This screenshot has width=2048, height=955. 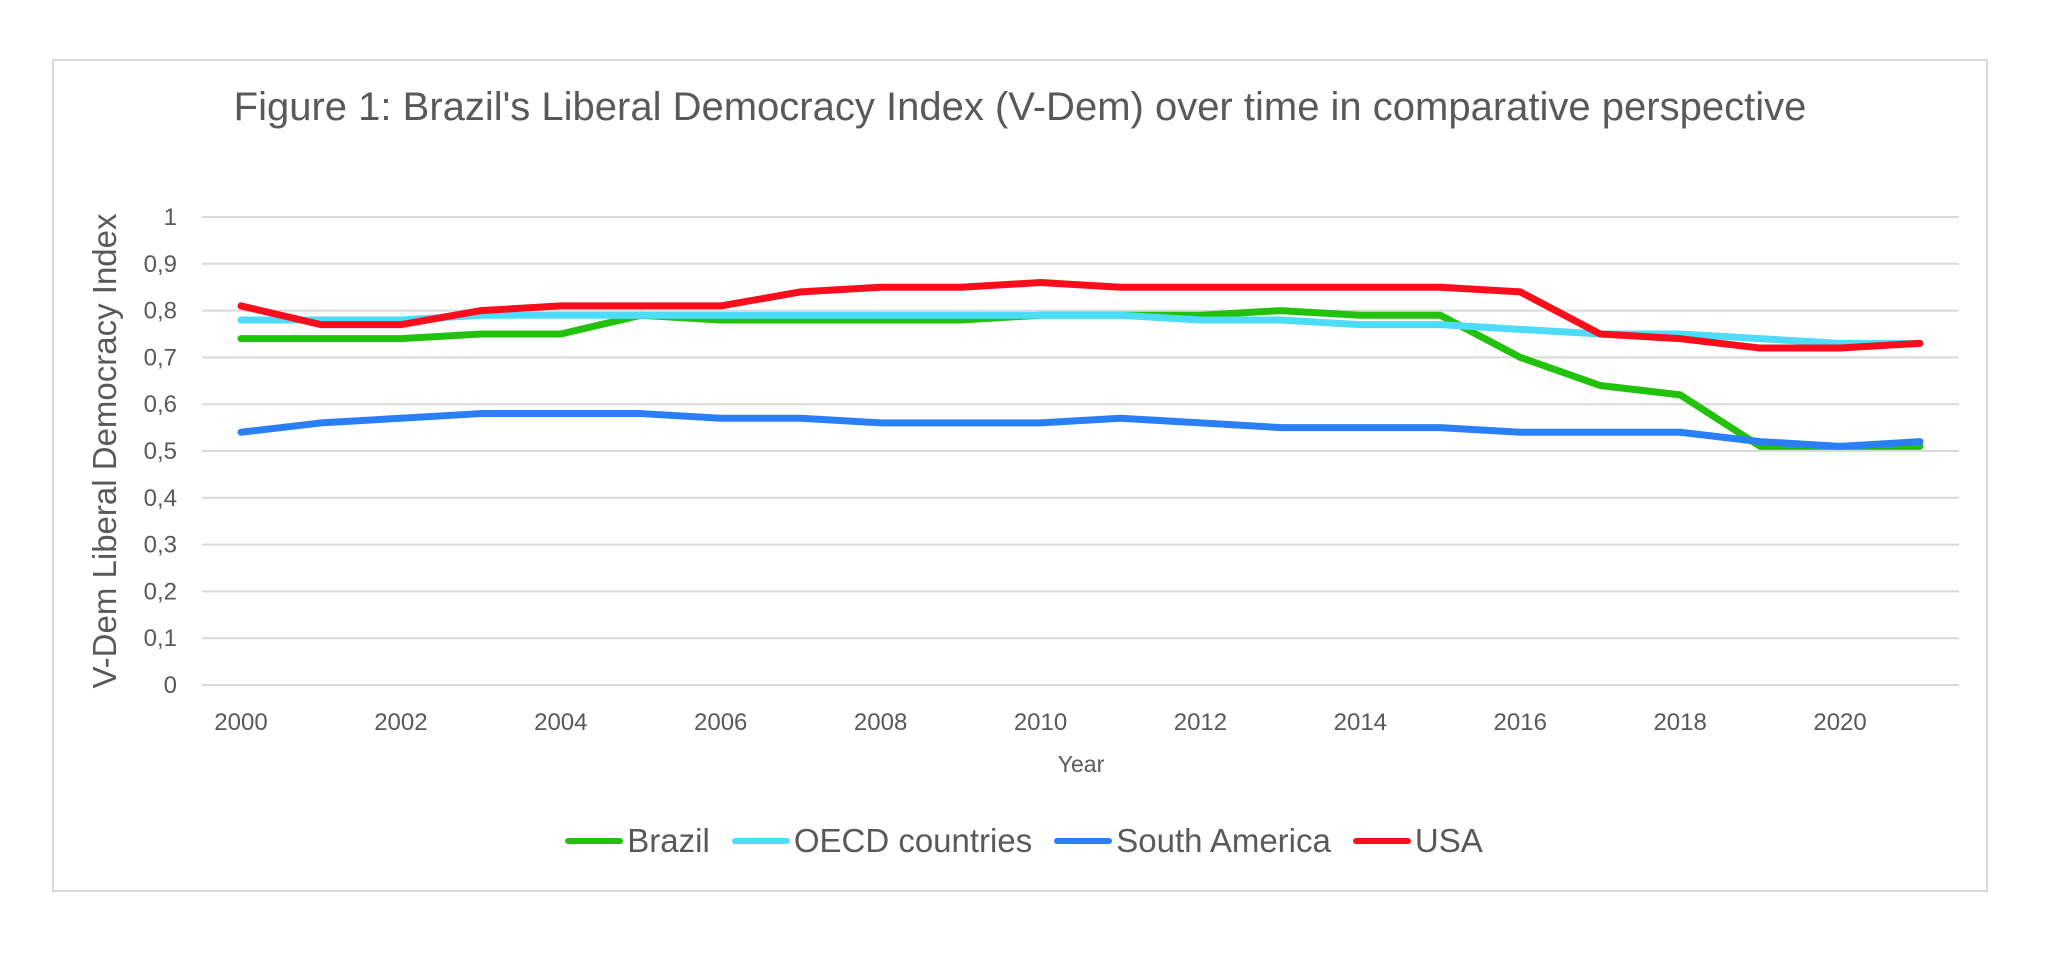 What do you see at coordinates (880, 722) in the screenshot?
I see `x-tick-label: 2008` at bounding box center [880, 722].